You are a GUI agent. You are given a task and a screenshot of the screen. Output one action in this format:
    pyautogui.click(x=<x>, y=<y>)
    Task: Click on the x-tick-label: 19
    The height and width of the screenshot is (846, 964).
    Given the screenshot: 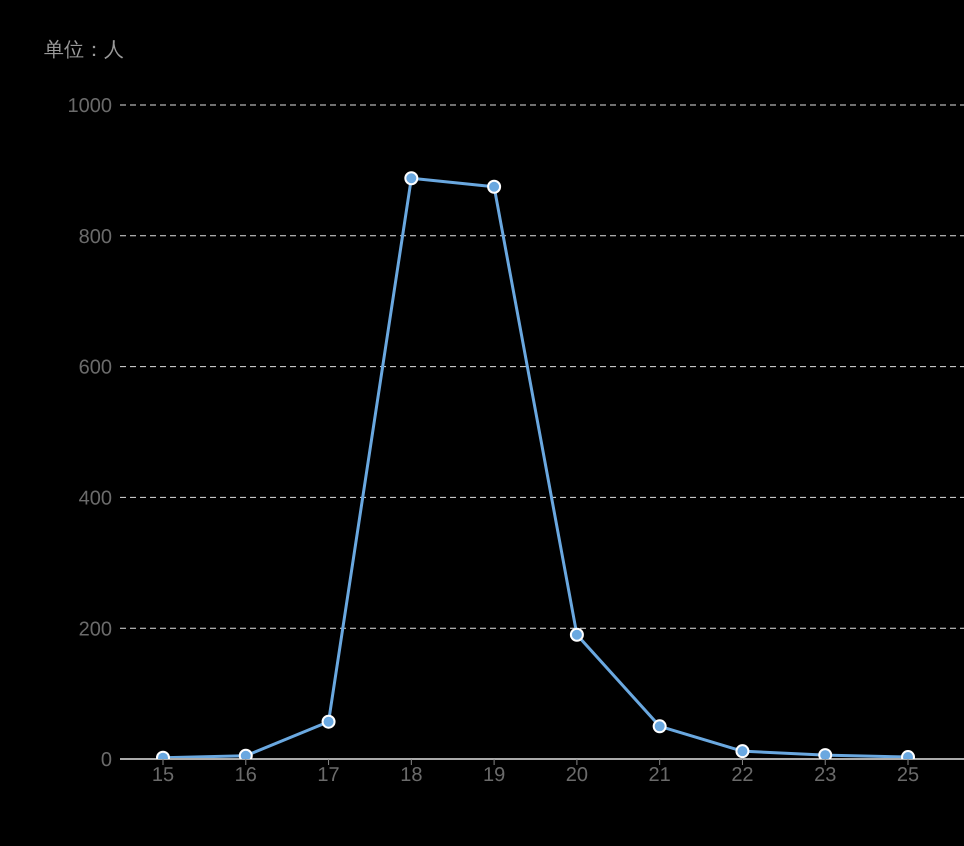 What is the action you would take?
    pyautogui.click(x=494, y=775)
    